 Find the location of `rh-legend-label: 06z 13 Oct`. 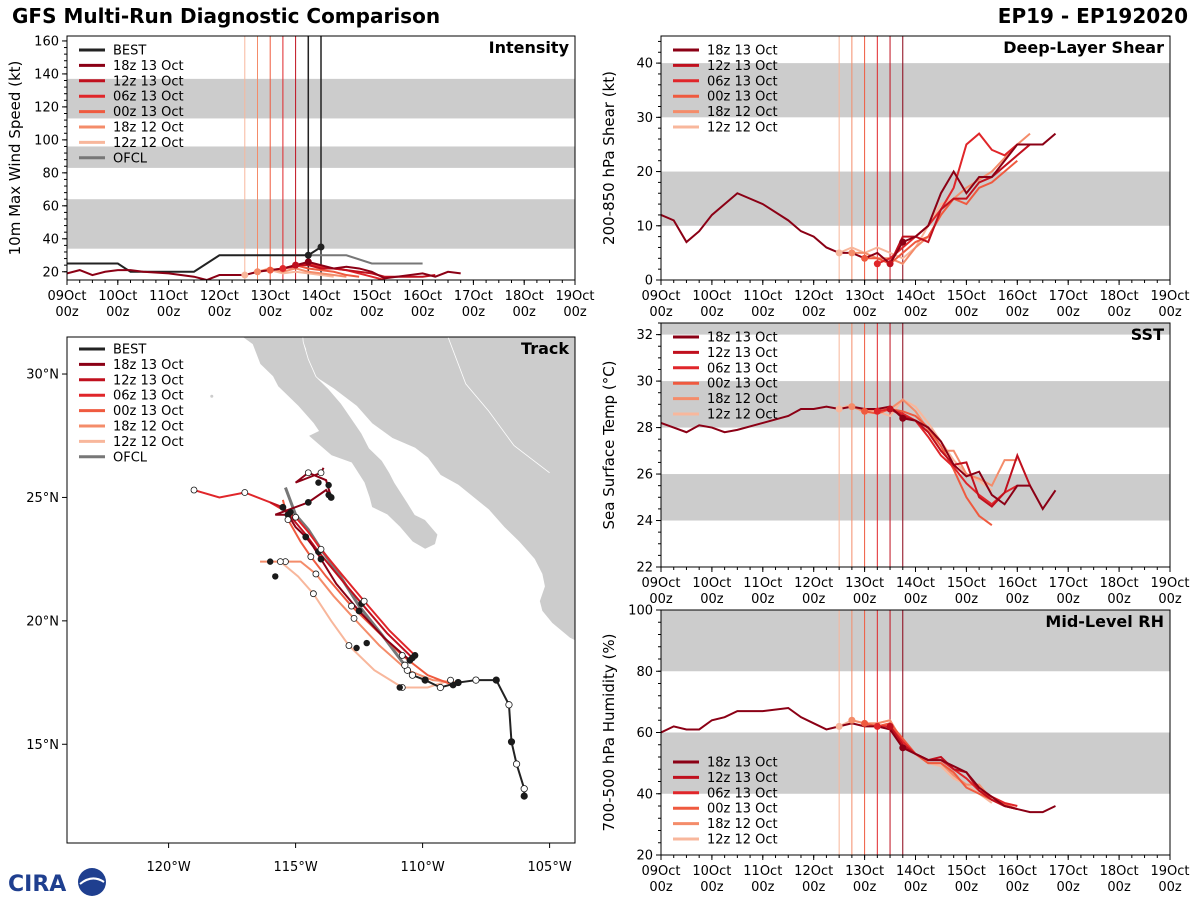

rh-legend-label: 06z 13 Oct is located at coordinates (742, 793).